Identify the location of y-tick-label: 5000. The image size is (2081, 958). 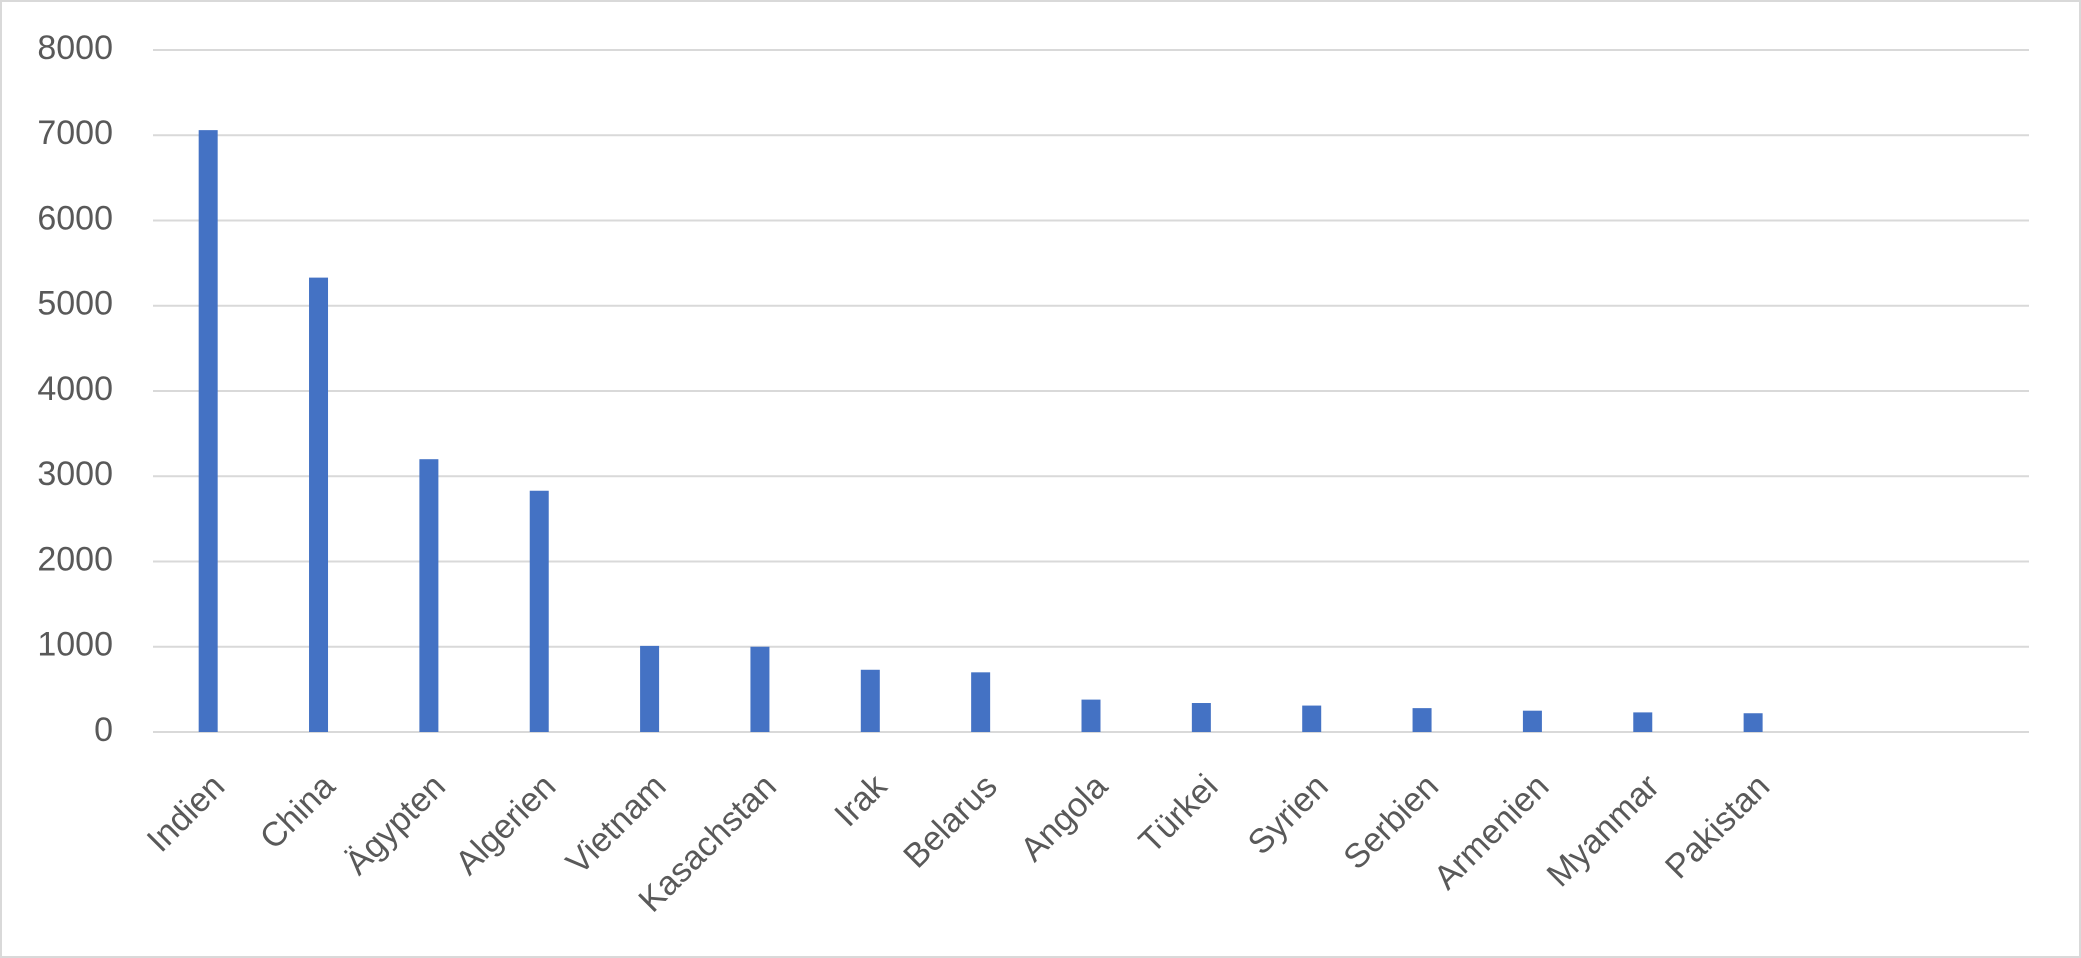
(75, 304).